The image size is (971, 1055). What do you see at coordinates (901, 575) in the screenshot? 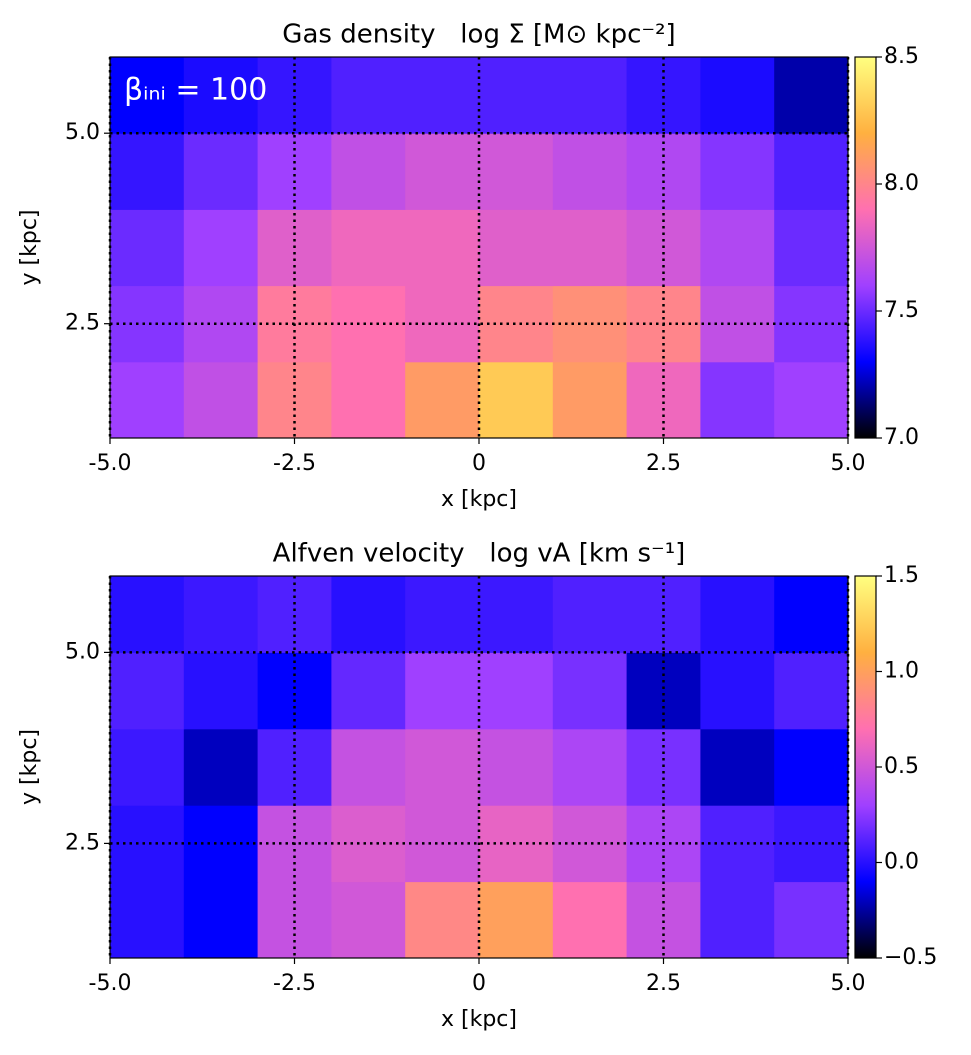
I see `colorbar-tick-label: 1.5` at bounding box center [901, 575].